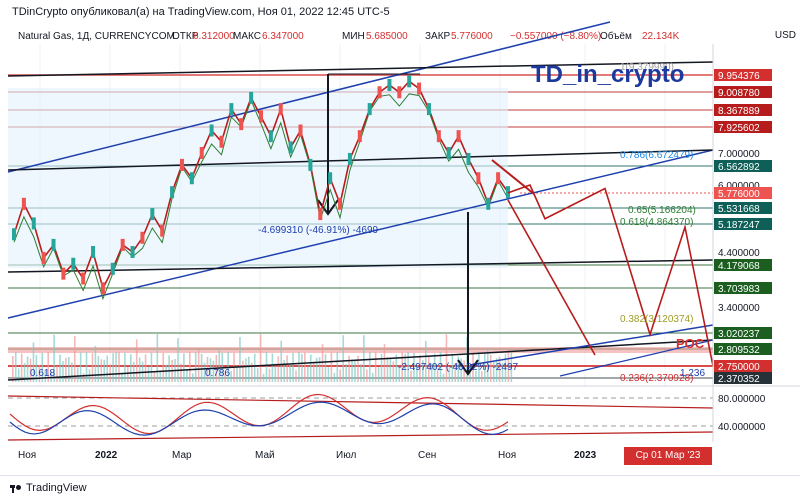 The width and height of the screenshot is (800, 502). What do you see at coordinates (608, 74) in the screenshot?
I see `watermark-text: TD_in_crypto` at bounding box center [608, 74].